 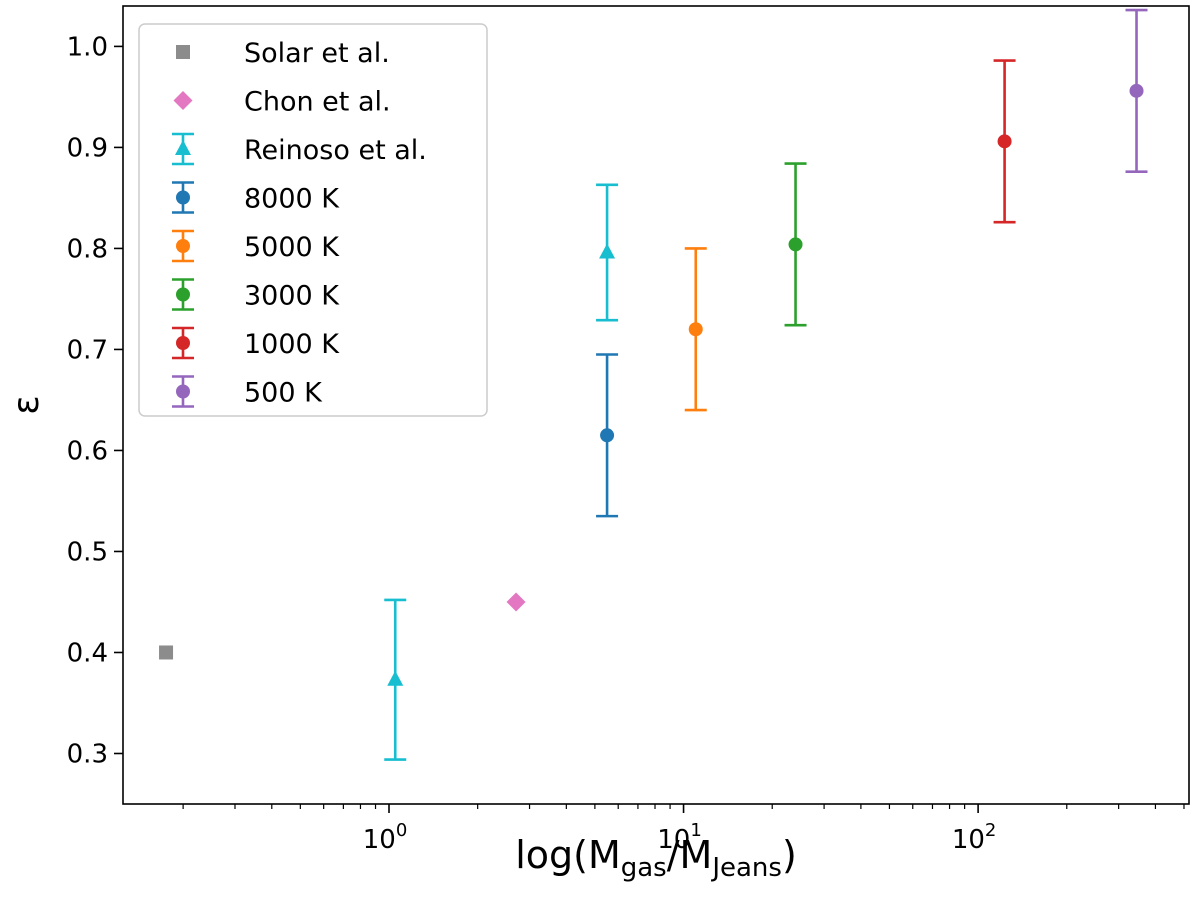 I want to click on series-3000-k, so click(x=795, y=244).